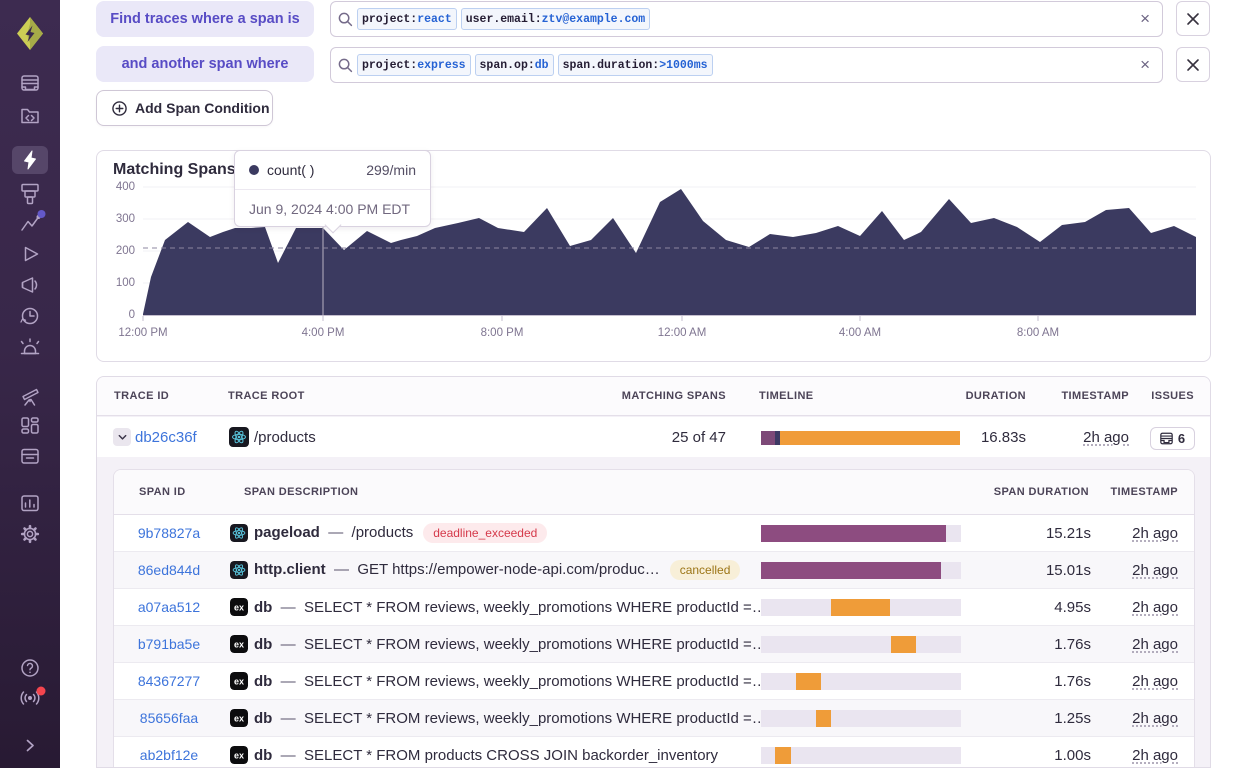 This screenshot has width=1239, height=768. I want to click on svg-text: 200, so click(125, 251).